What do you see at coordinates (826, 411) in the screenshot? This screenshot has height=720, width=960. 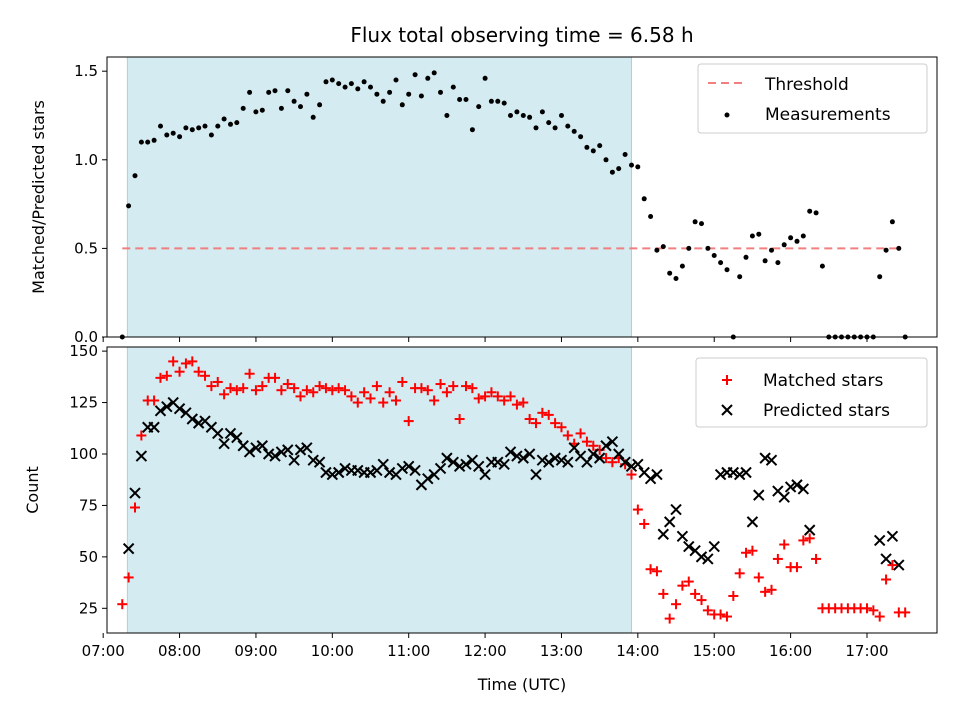 I see `legend-predicted-label: Predicted stars` at bounding box center [826, 411].